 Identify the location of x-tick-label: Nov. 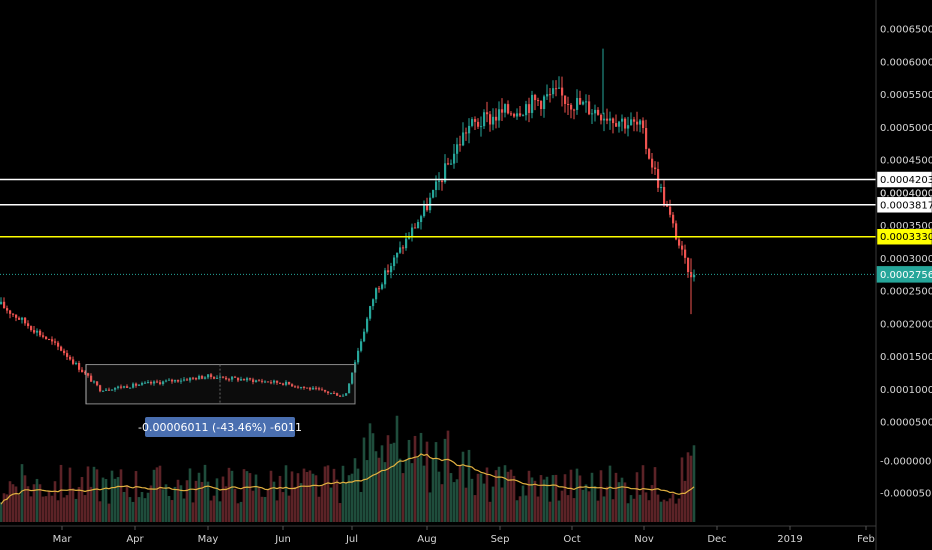
(644, 539).